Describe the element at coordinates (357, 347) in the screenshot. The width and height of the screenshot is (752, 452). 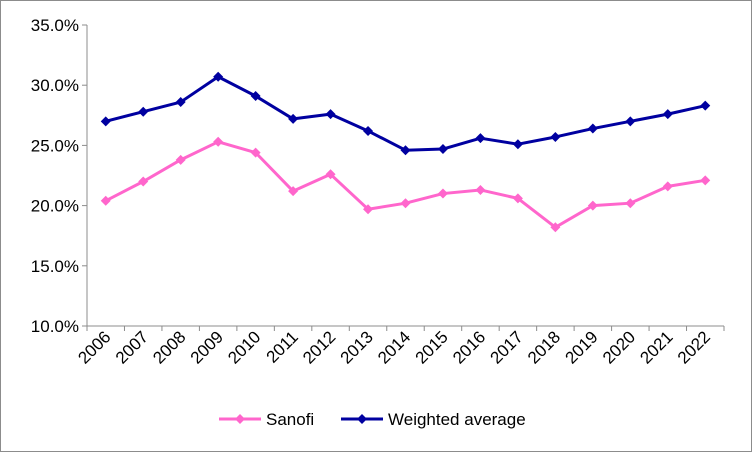
I see `x-tick-label: 2013` at that location.